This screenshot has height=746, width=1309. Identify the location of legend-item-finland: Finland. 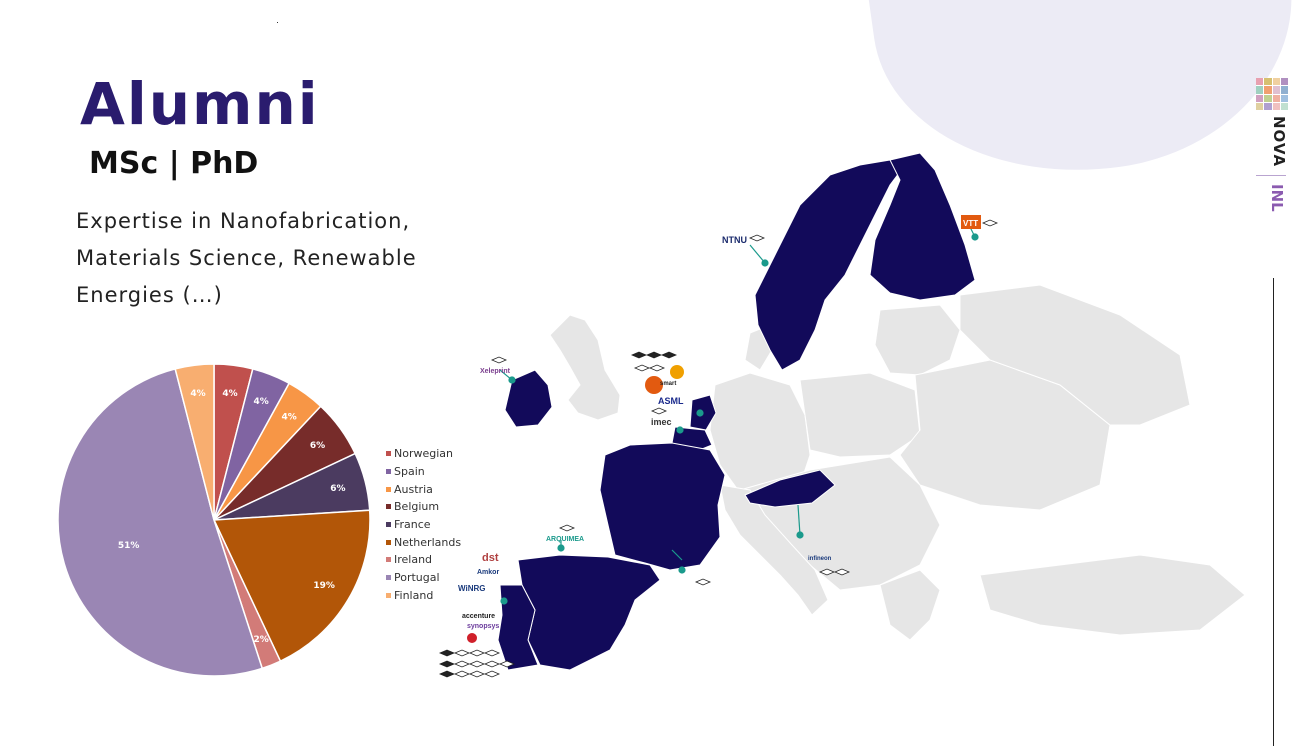
(423, 596).